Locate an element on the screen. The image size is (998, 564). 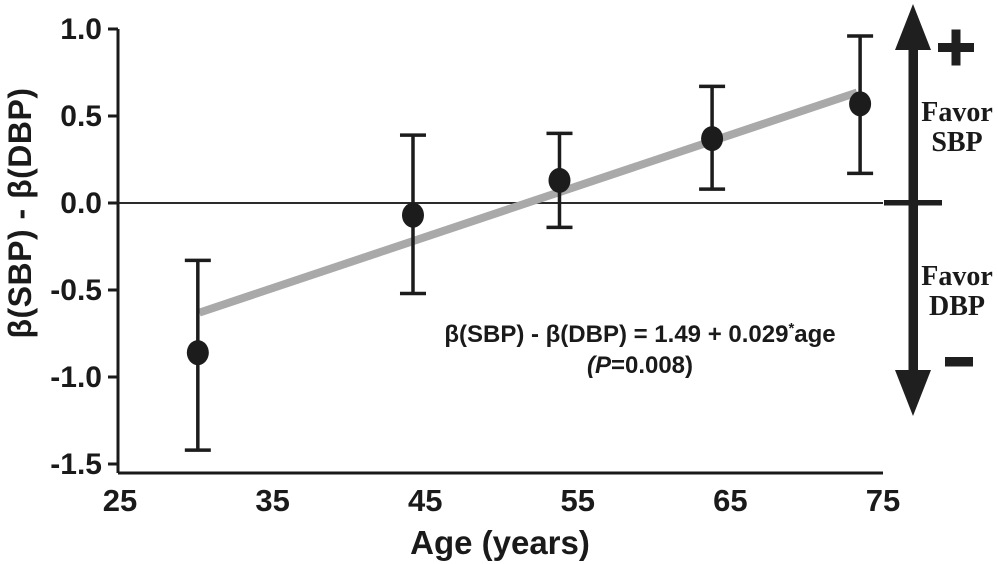
p-value-rest: =0.008) is located at coordinates (652, 365).